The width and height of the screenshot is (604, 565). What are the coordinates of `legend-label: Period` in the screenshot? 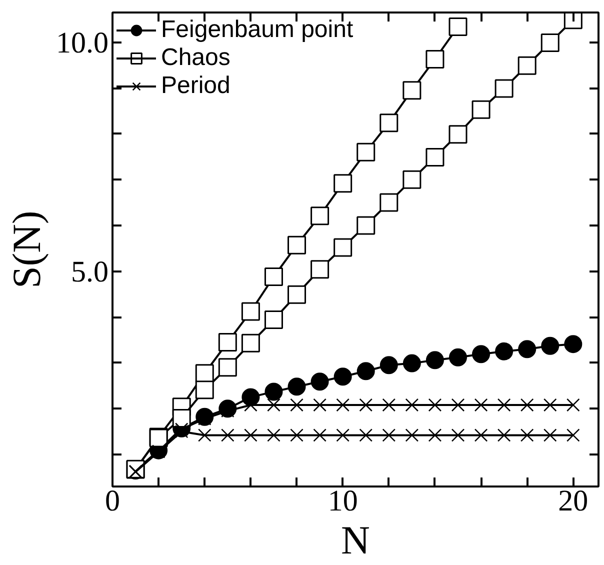 It's located at (195, 86).